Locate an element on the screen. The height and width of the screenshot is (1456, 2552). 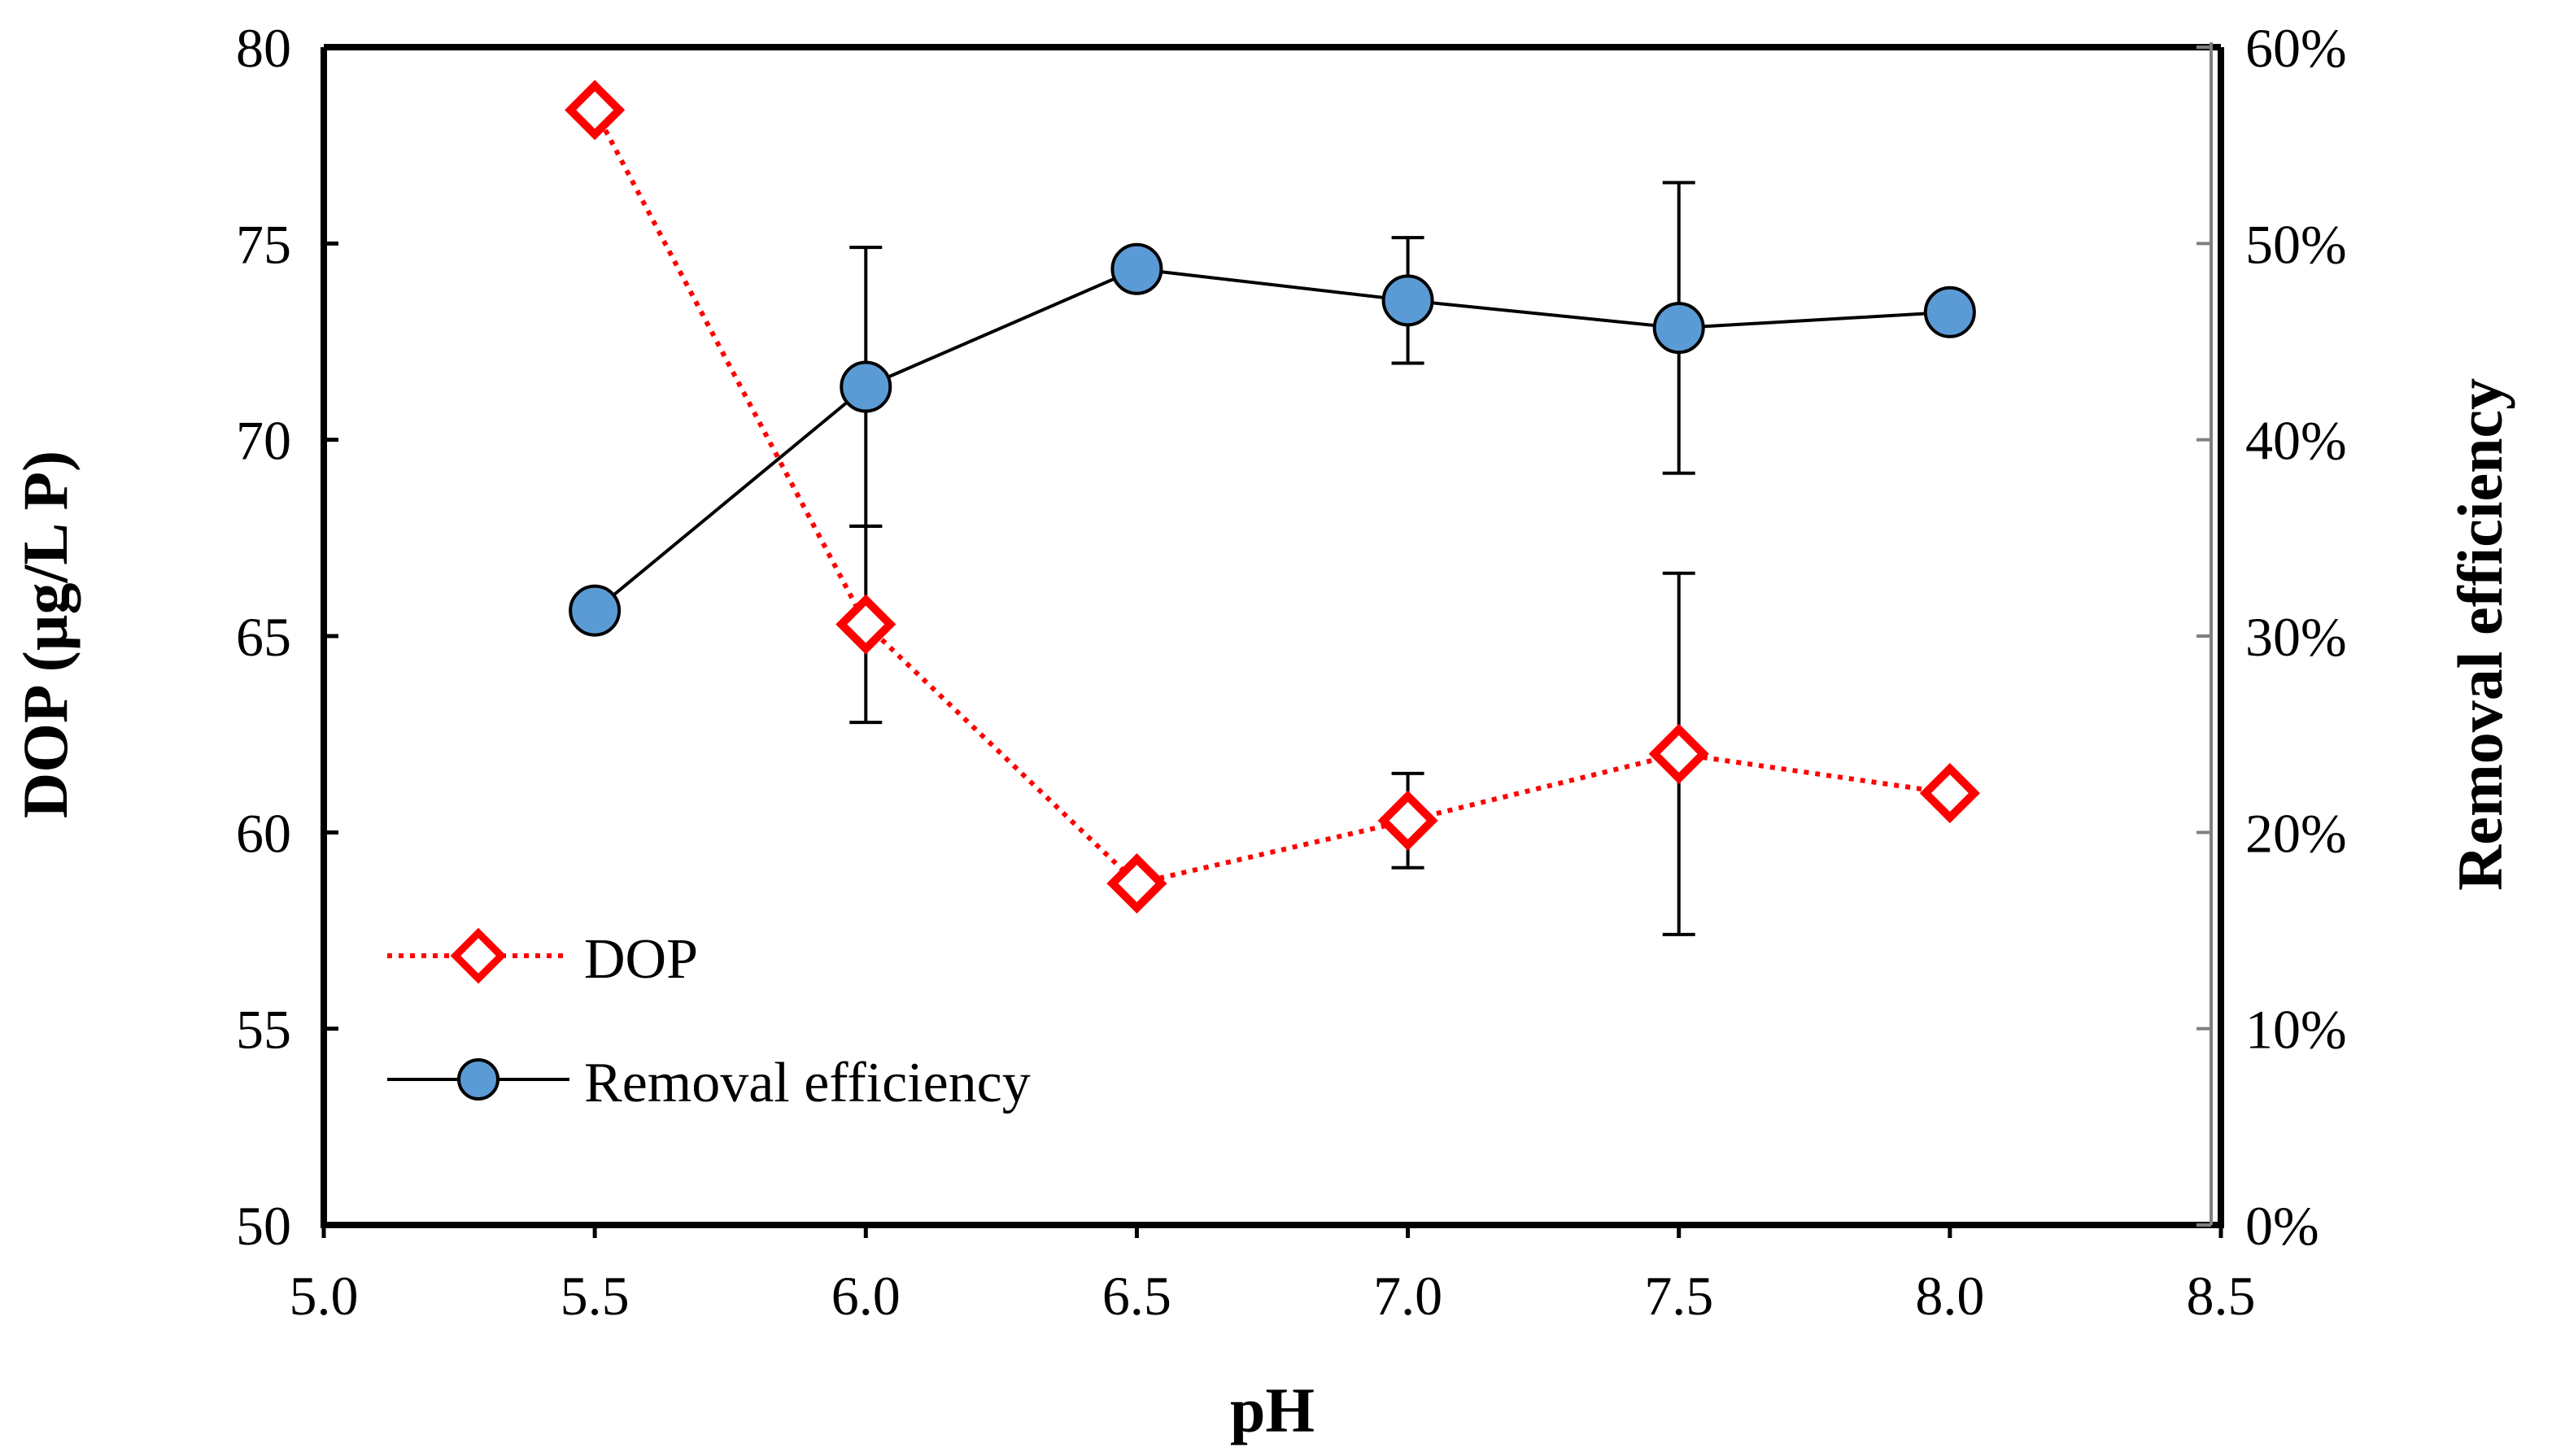
y-right-tick-label: 30% is located at coordinates (2296, 637).